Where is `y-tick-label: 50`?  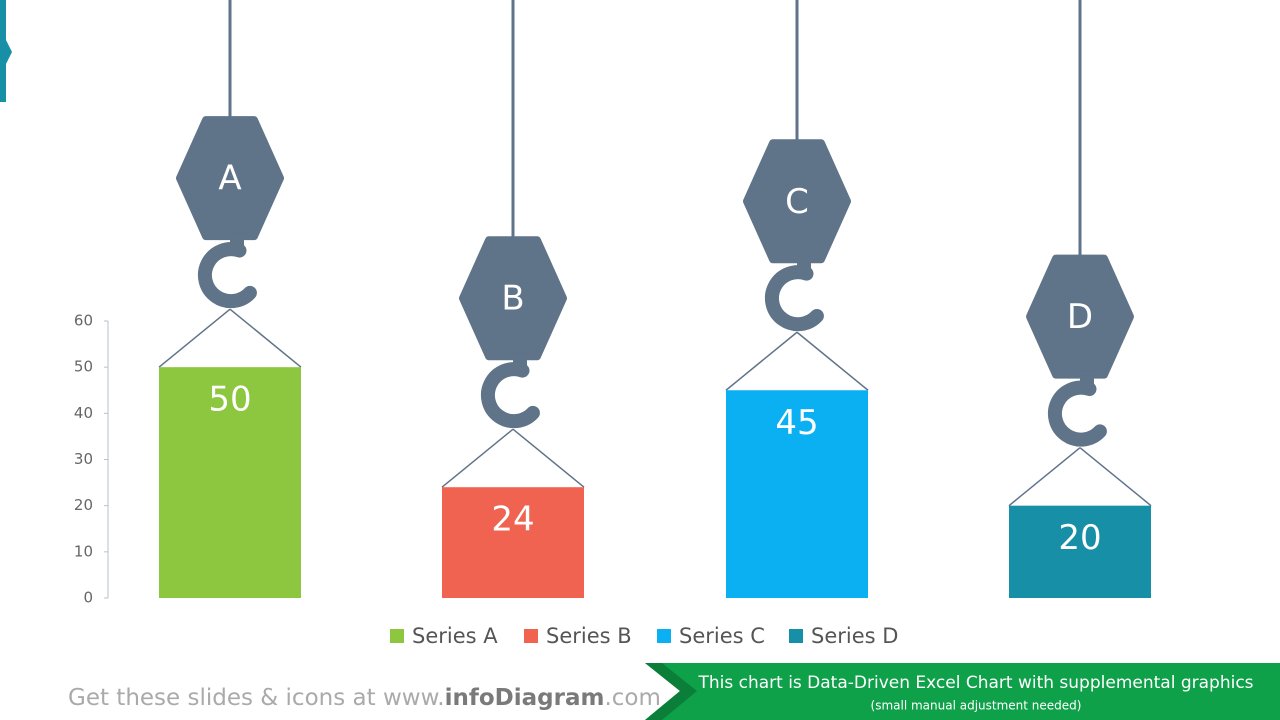 y-tick-label: 50 is located at coordinates (83, 367).